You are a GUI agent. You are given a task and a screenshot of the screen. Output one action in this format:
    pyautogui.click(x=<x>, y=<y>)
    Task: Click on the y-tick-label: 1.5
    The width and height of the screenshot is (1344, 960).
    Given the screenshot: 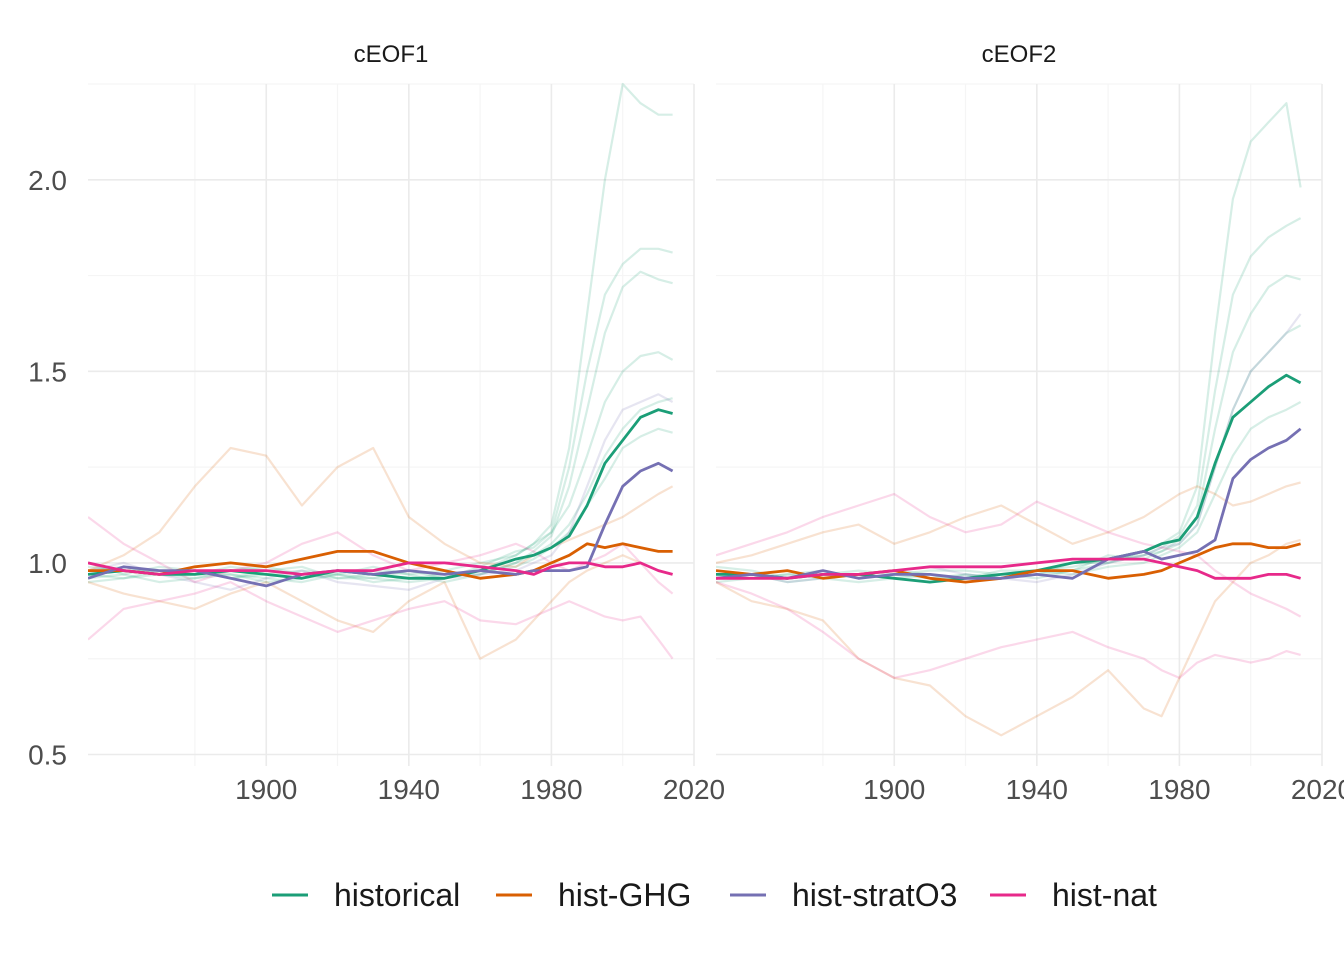 What is the action you would take?
    pyautogui.click(x=47, y=371)
    